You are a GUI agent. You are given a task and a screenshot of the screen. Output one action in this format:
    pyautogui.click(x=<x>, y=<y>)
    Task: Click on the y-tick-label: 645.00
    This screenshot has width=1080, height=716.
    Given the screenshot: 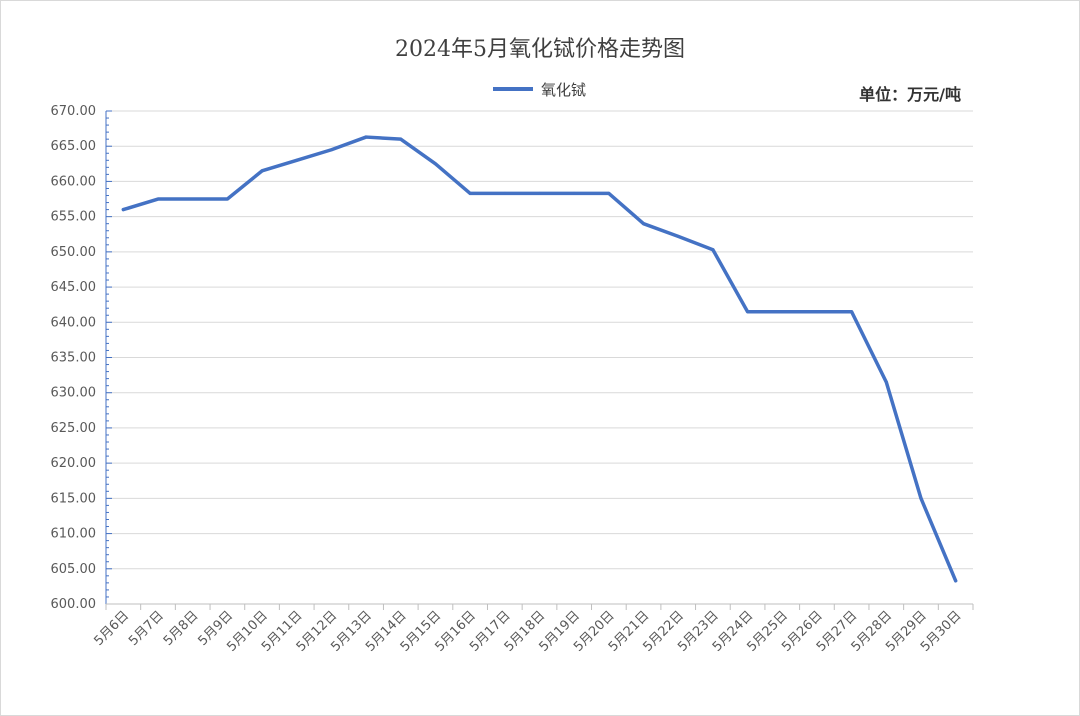 What is the action you would take?
    pyautogui.click(x=74, y=287)
    